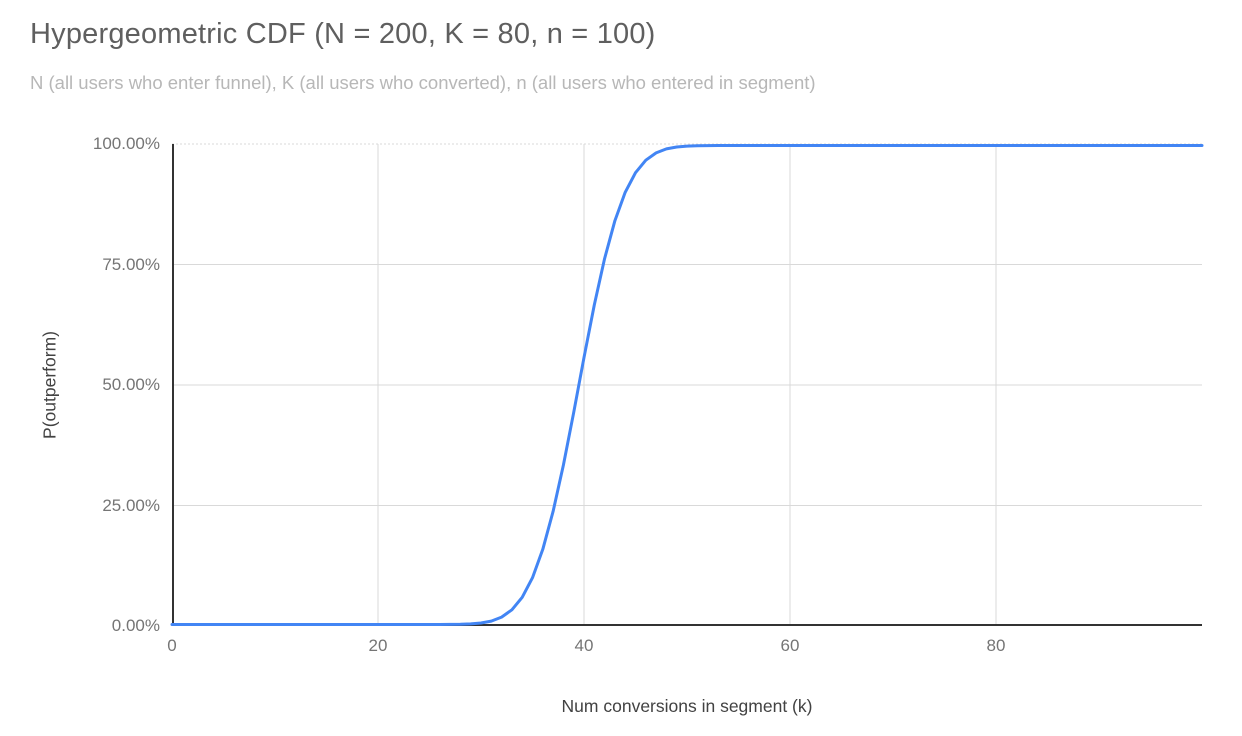 The image size is (1242, 736). I want to click on x-tick-label: 20, so click(378, 645).